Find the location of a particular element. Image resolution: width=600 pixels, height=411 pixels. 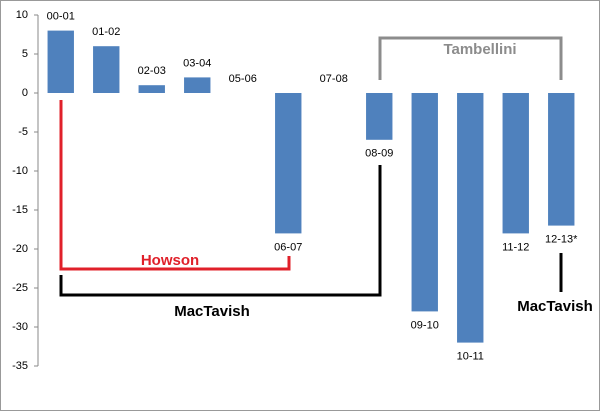

y-tick-label: 10 is located at coordinates (22, 15).